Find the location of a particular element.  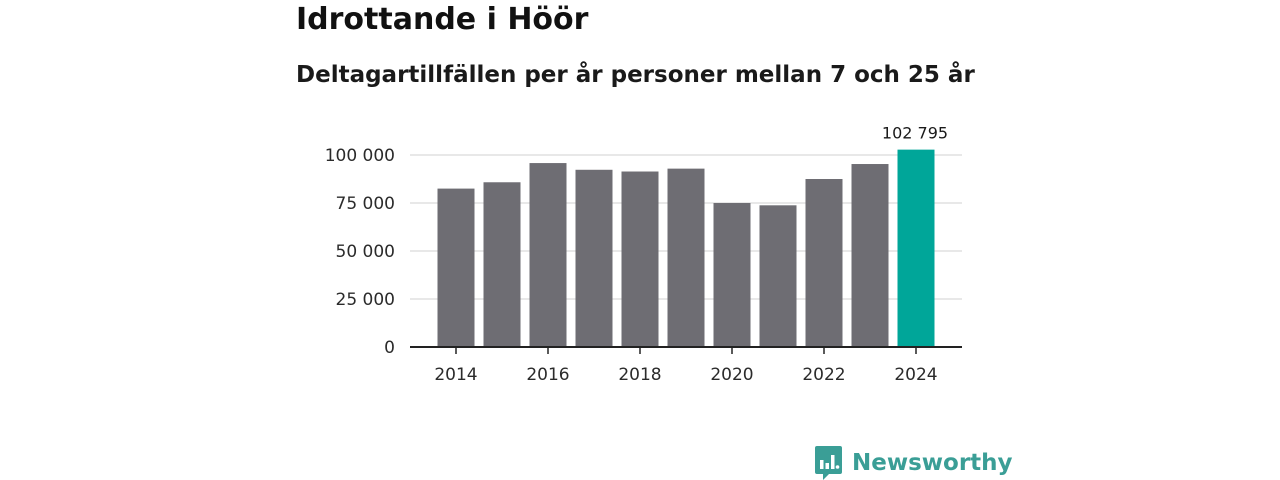

bar-2014 is located at coordinates (456, 267).